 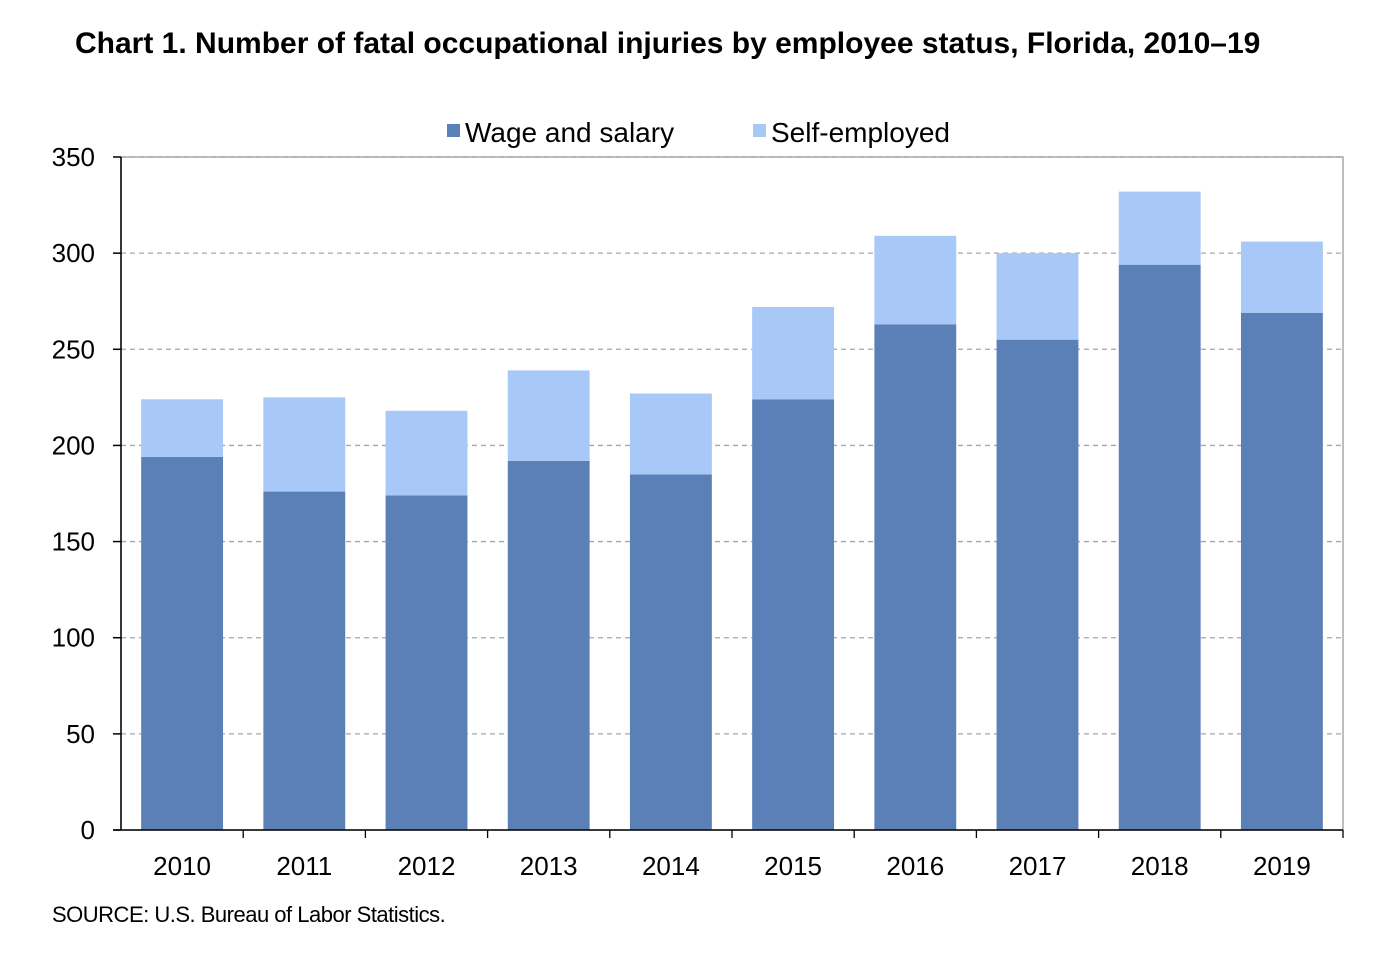 What do you see at coordinates (1281, 277) in the screenshot?
I see `bar-self-employed-2019` at bounding box center [1281, 277].